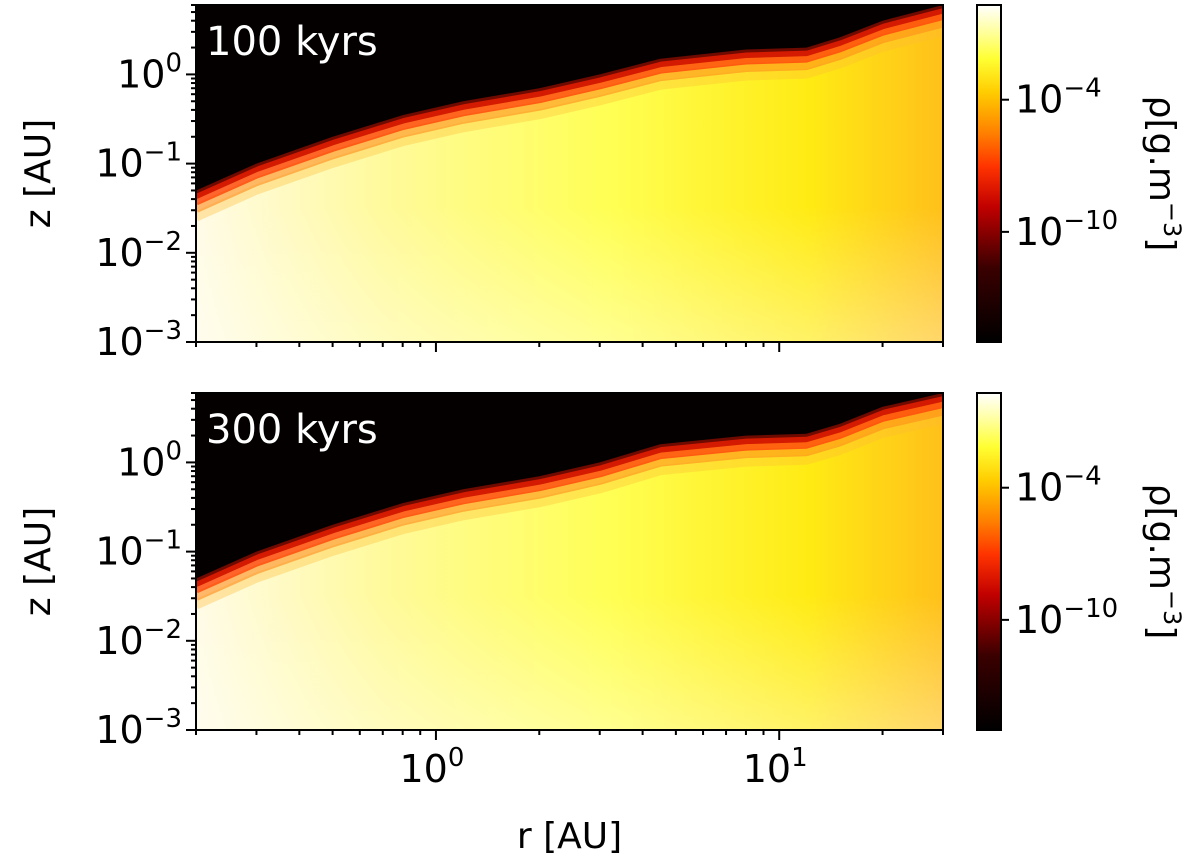  Describe the element at coordinates (431, 767) in the screenshot. I see `x-tick-label: 100` at that location.